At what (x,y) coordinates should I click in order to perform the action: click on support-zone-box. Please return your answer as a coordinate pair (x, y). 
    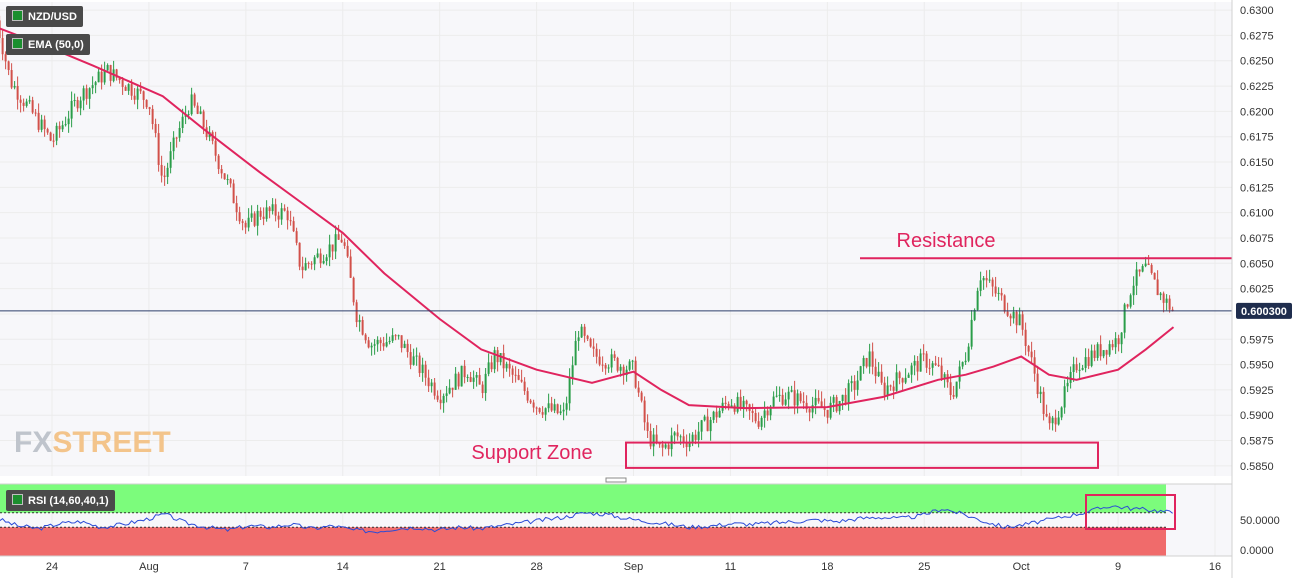
    Looking at the image, I should click on (862, 455).